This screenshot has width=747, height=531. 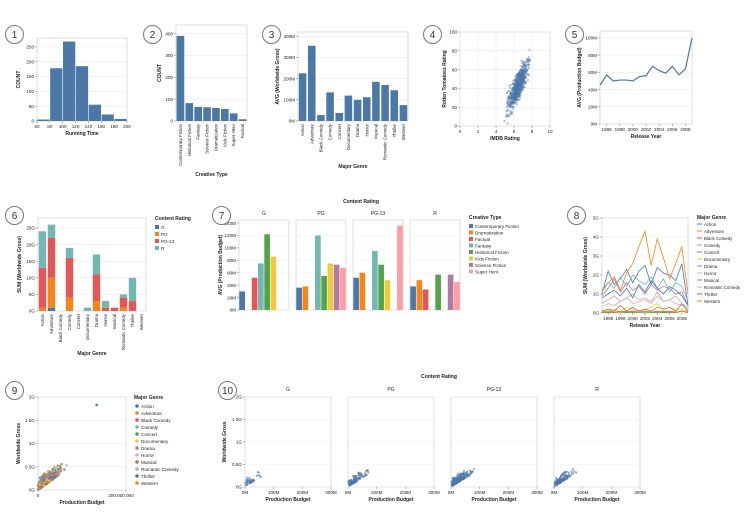 I want to click on c2-bar, so click(x=216, y=114).